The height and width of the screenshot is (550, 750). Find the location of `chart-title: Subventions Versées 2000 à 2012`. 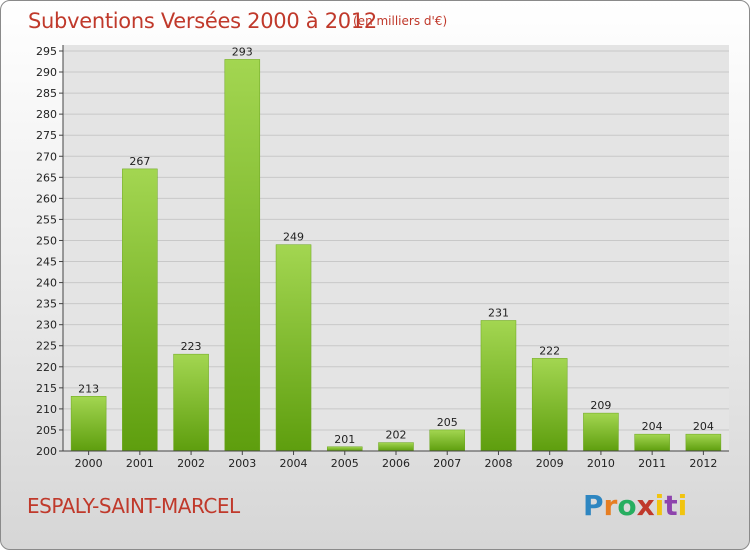

chart-title: Subventions Versées 2000 à 2012 is located at coordinates (202, 21).